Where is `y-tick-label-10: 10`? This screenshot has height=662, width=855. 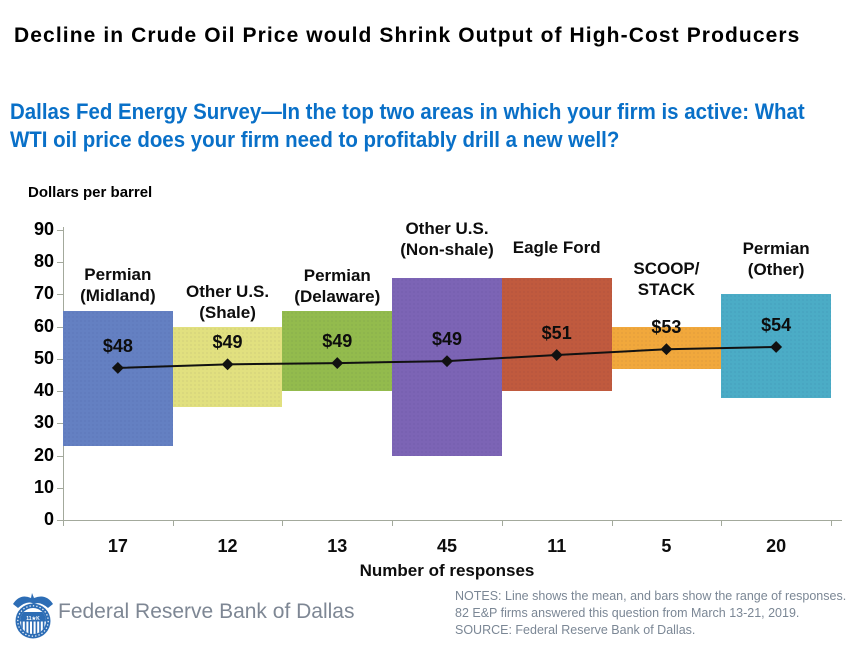 y-tick-label-10: 10 is located at coordinates (43, 486).